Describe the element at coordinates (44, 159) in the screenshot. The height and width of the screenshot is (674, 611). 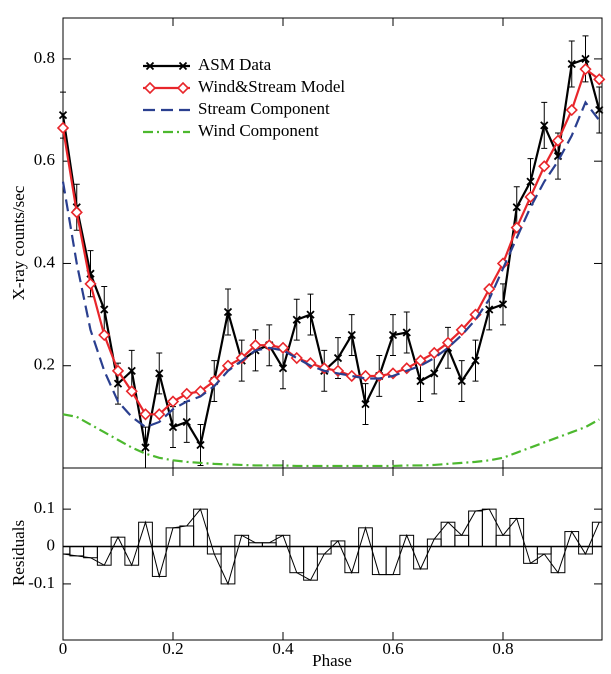
I see `y-tick-label: 0.6` at that location.